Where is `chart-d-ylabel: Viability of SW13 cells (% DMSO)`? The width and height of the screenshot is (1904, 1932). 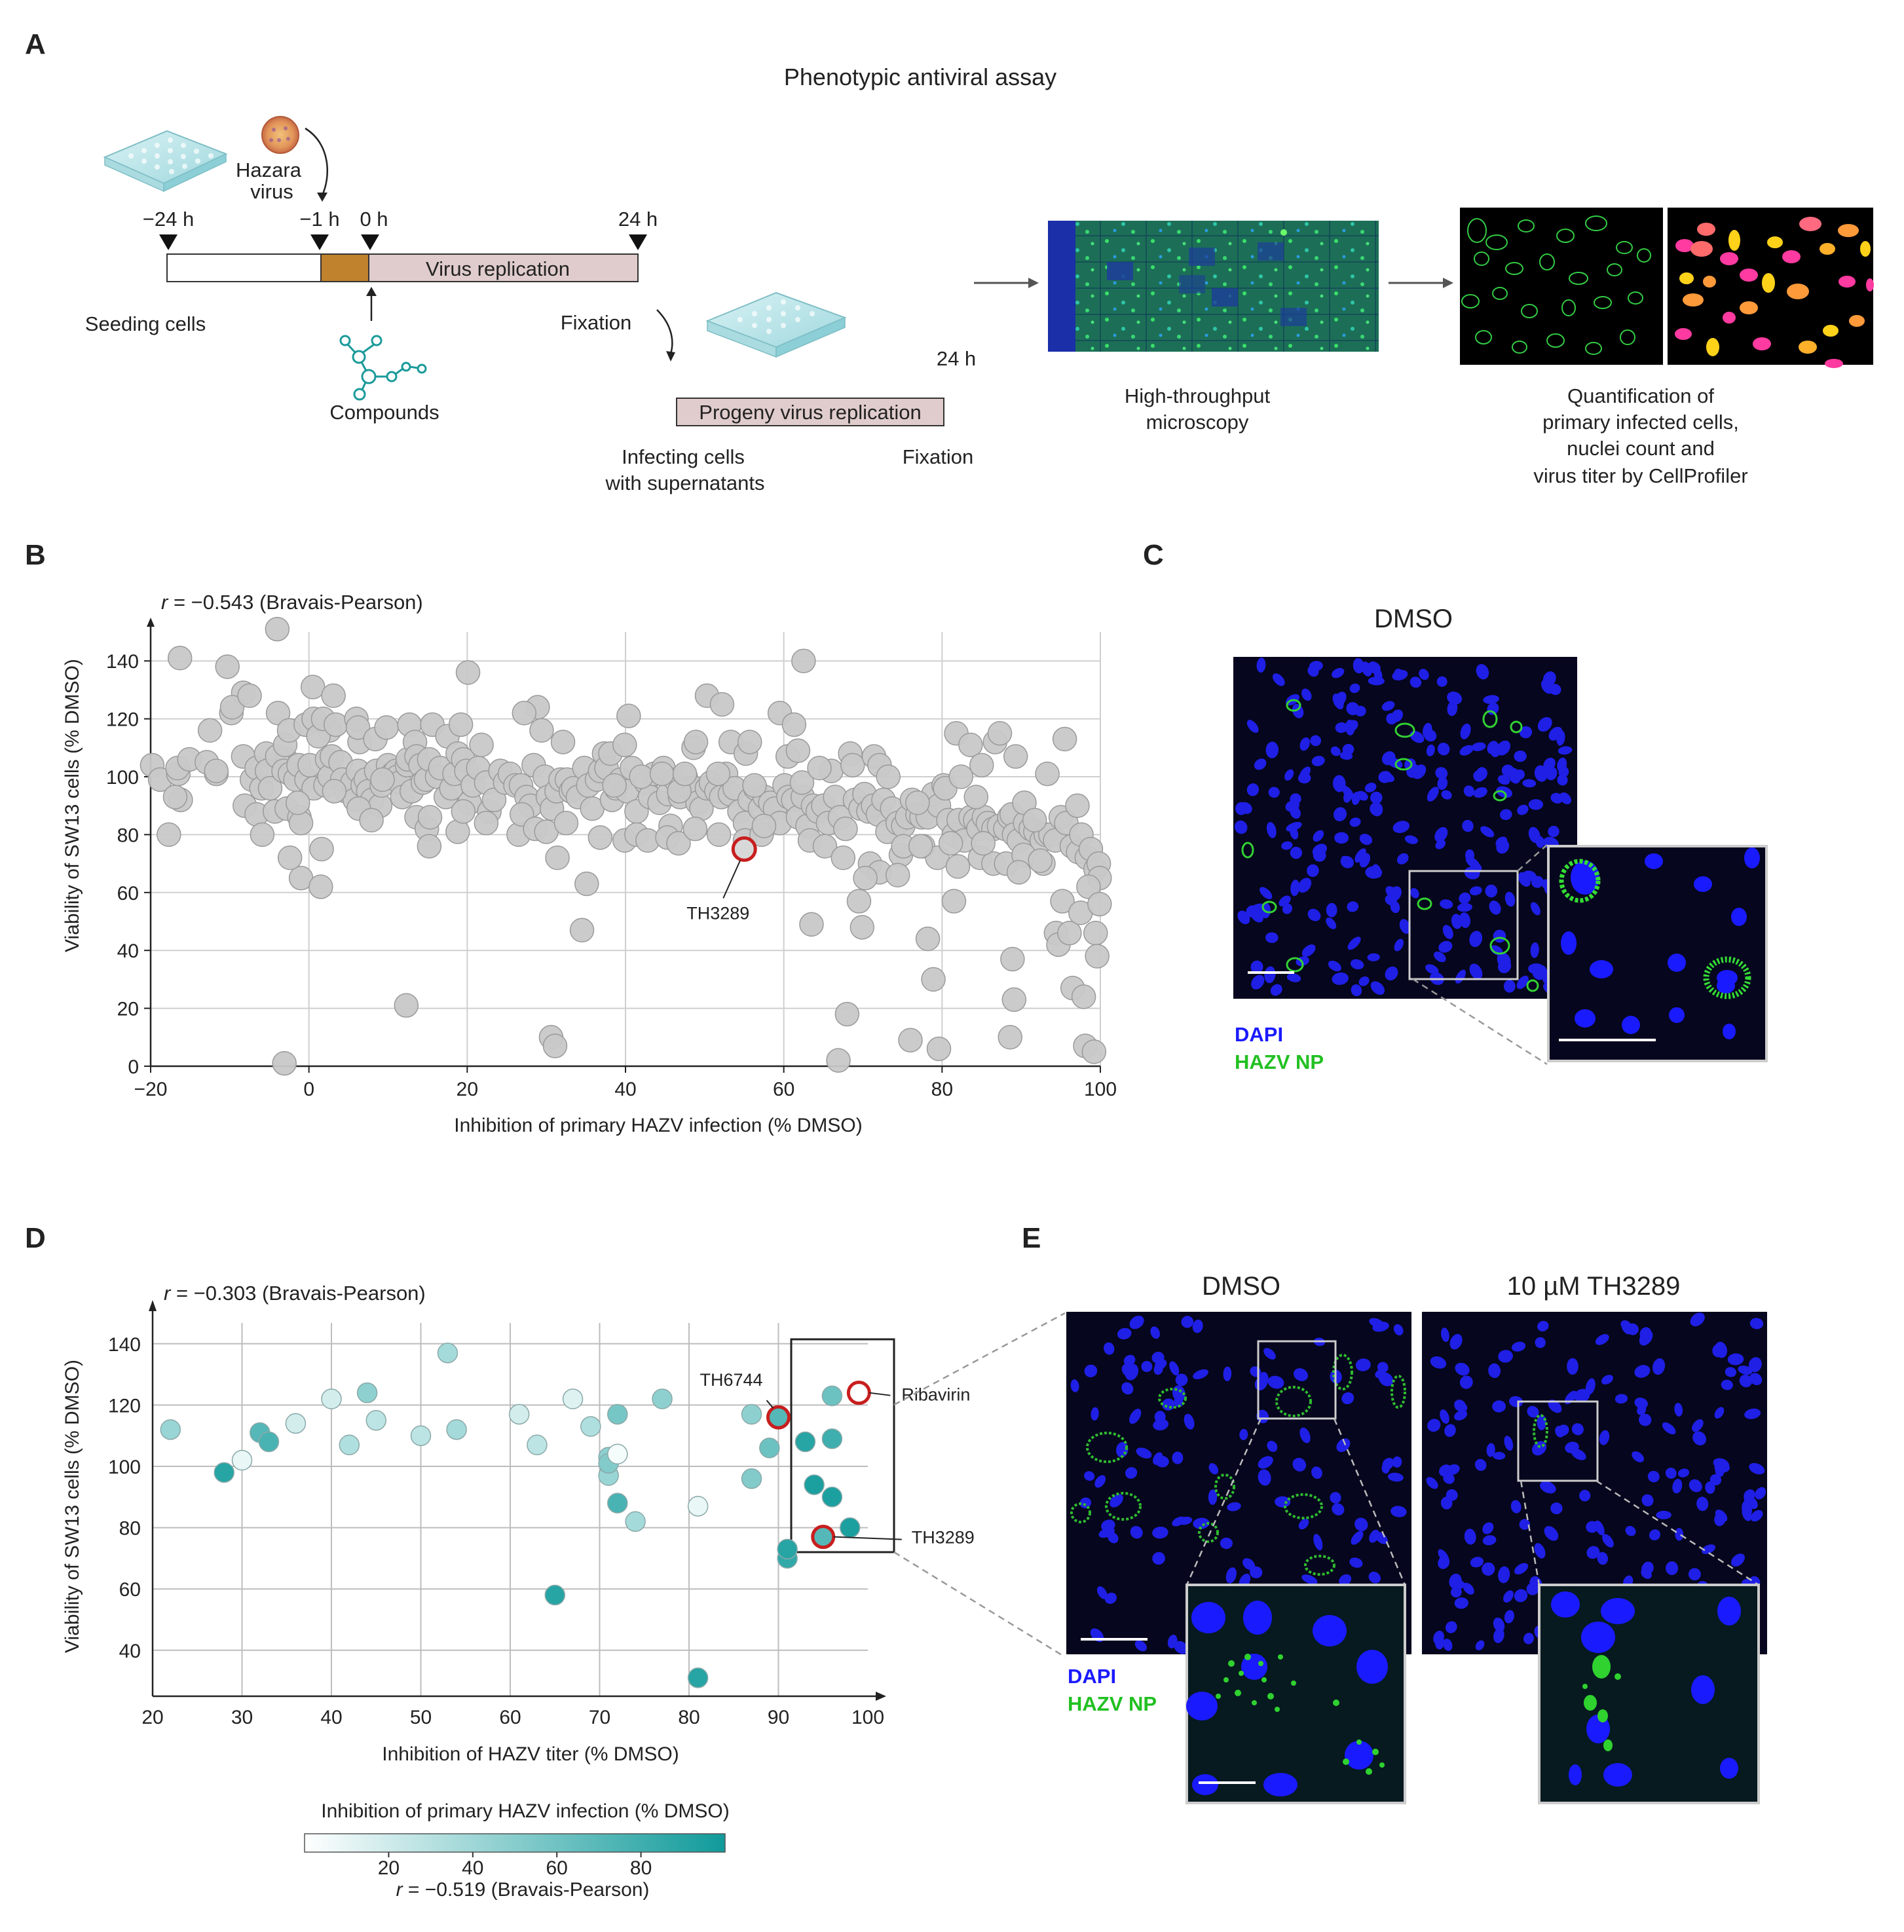
chart-d-ylabel: Viability of SW13 cells (% DMSO) is located at coordinates (72, 1507).